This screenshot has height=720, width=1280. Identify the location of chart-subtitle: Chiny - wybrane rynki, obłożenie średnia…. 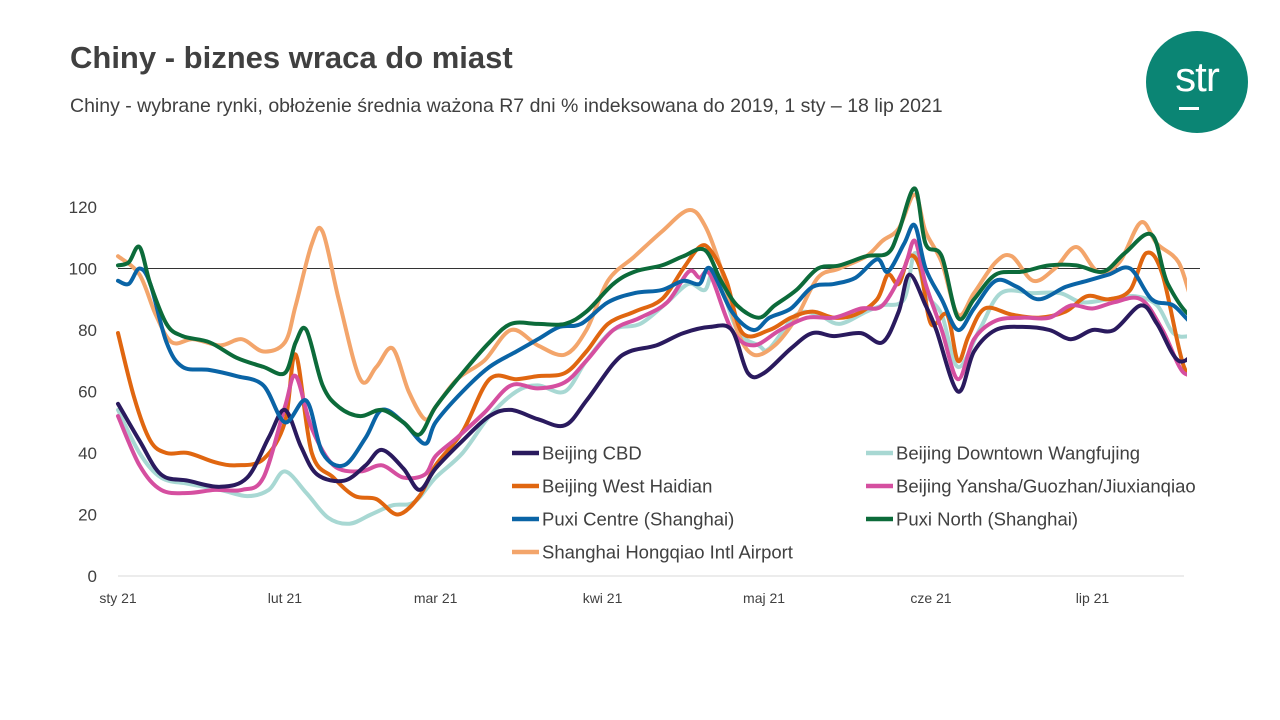
(506, 106).